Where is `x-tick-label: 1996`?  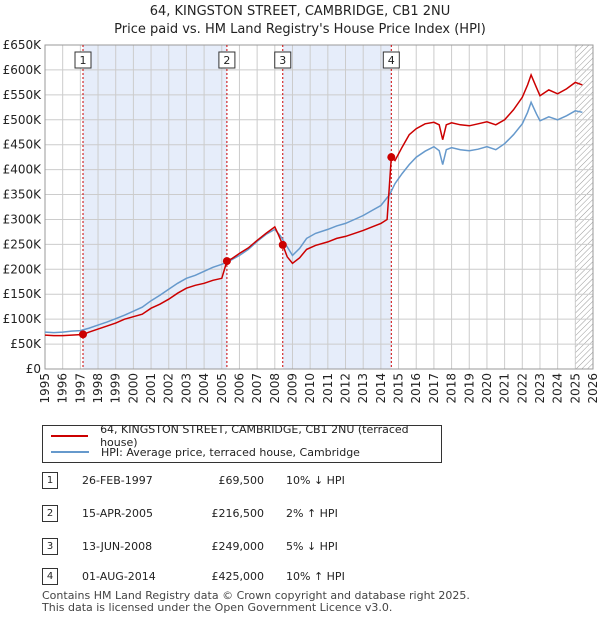
x-tick-label: 1996 is located at coordinates (63, 388).